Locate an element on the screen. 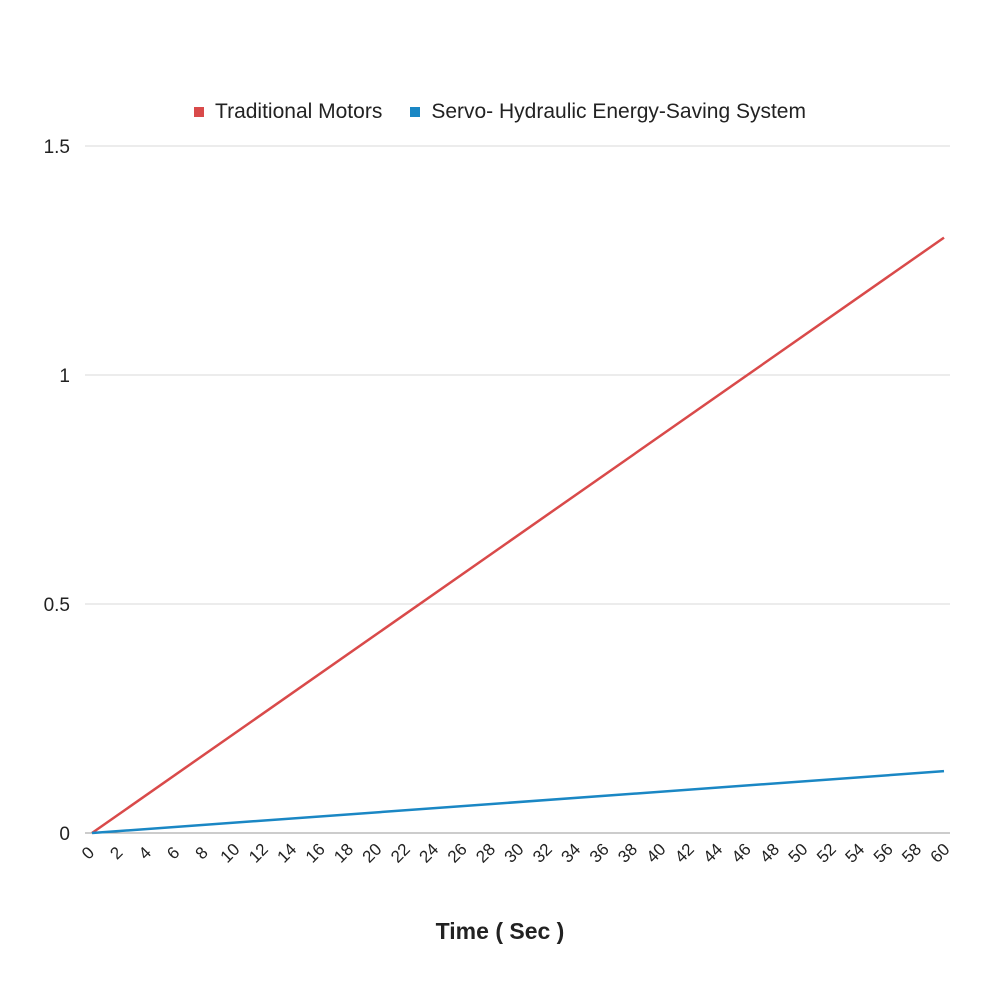 The height and width of the screenshot is (1000, 1000). legend-swatch-traditional-motors is located at coordinates (199, 112).